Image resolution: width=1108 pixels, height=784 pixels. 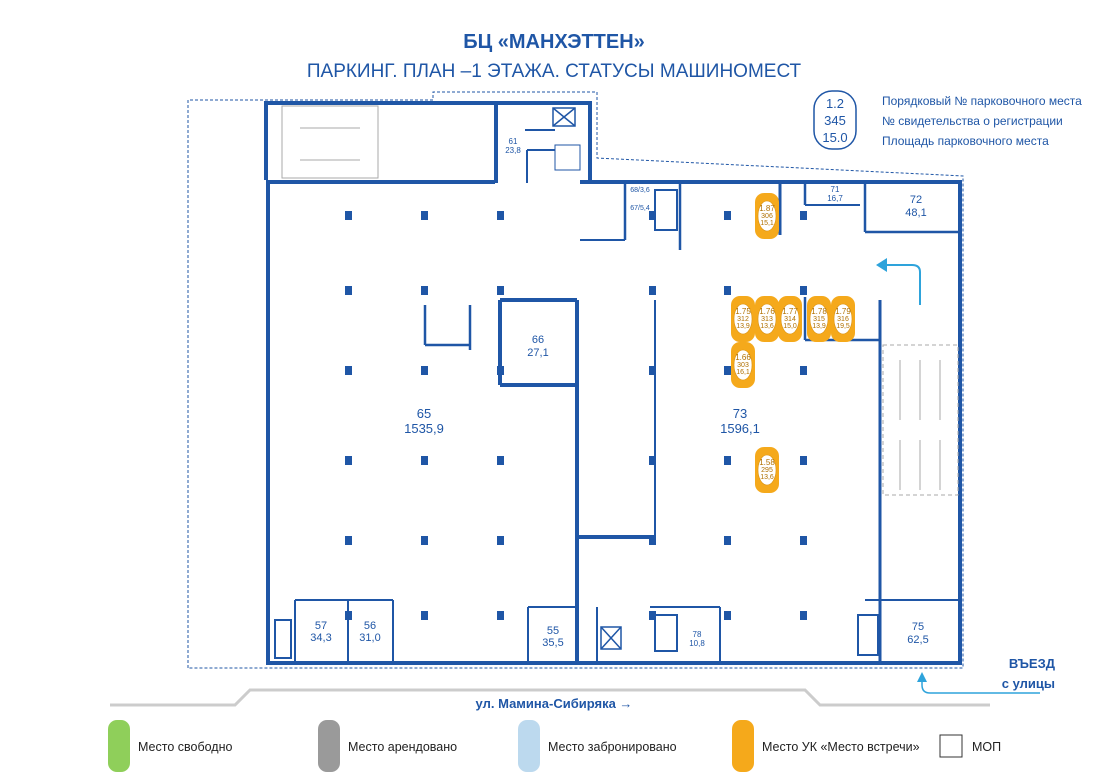 What do you see at coordinates (835, 198) in the screenshot?
I see `room-area: 16,7` at bounding box center [835, 198].